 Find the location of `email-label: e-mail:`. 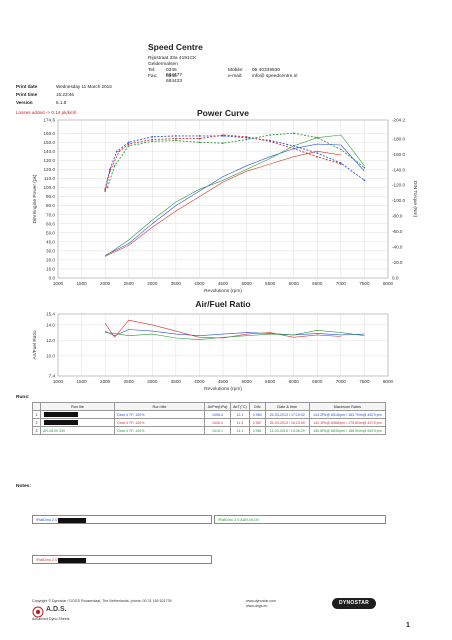

email-label: e-mail: is located at coordinates (235, 76).